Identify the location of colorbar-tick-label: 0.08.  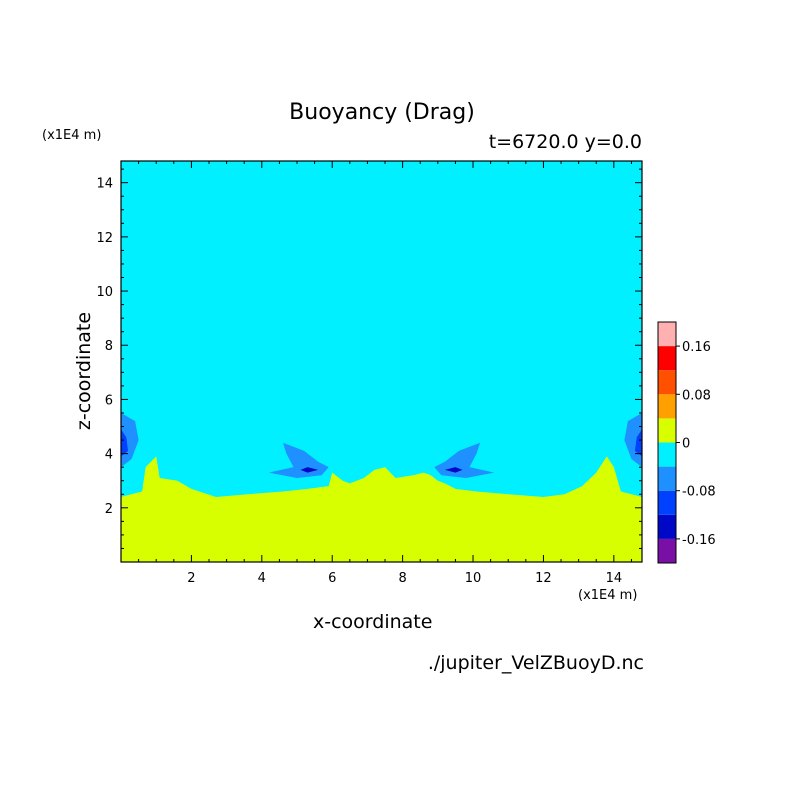
(696, 395).